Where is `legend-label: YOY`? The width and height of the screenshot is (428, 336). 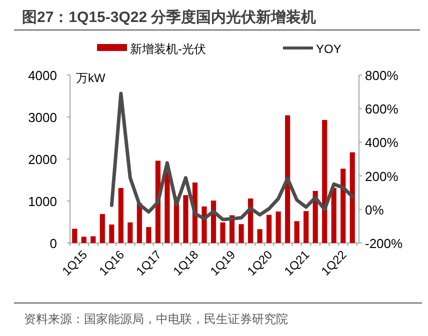 legend-label: YOY is located at coordinates (329, 49).